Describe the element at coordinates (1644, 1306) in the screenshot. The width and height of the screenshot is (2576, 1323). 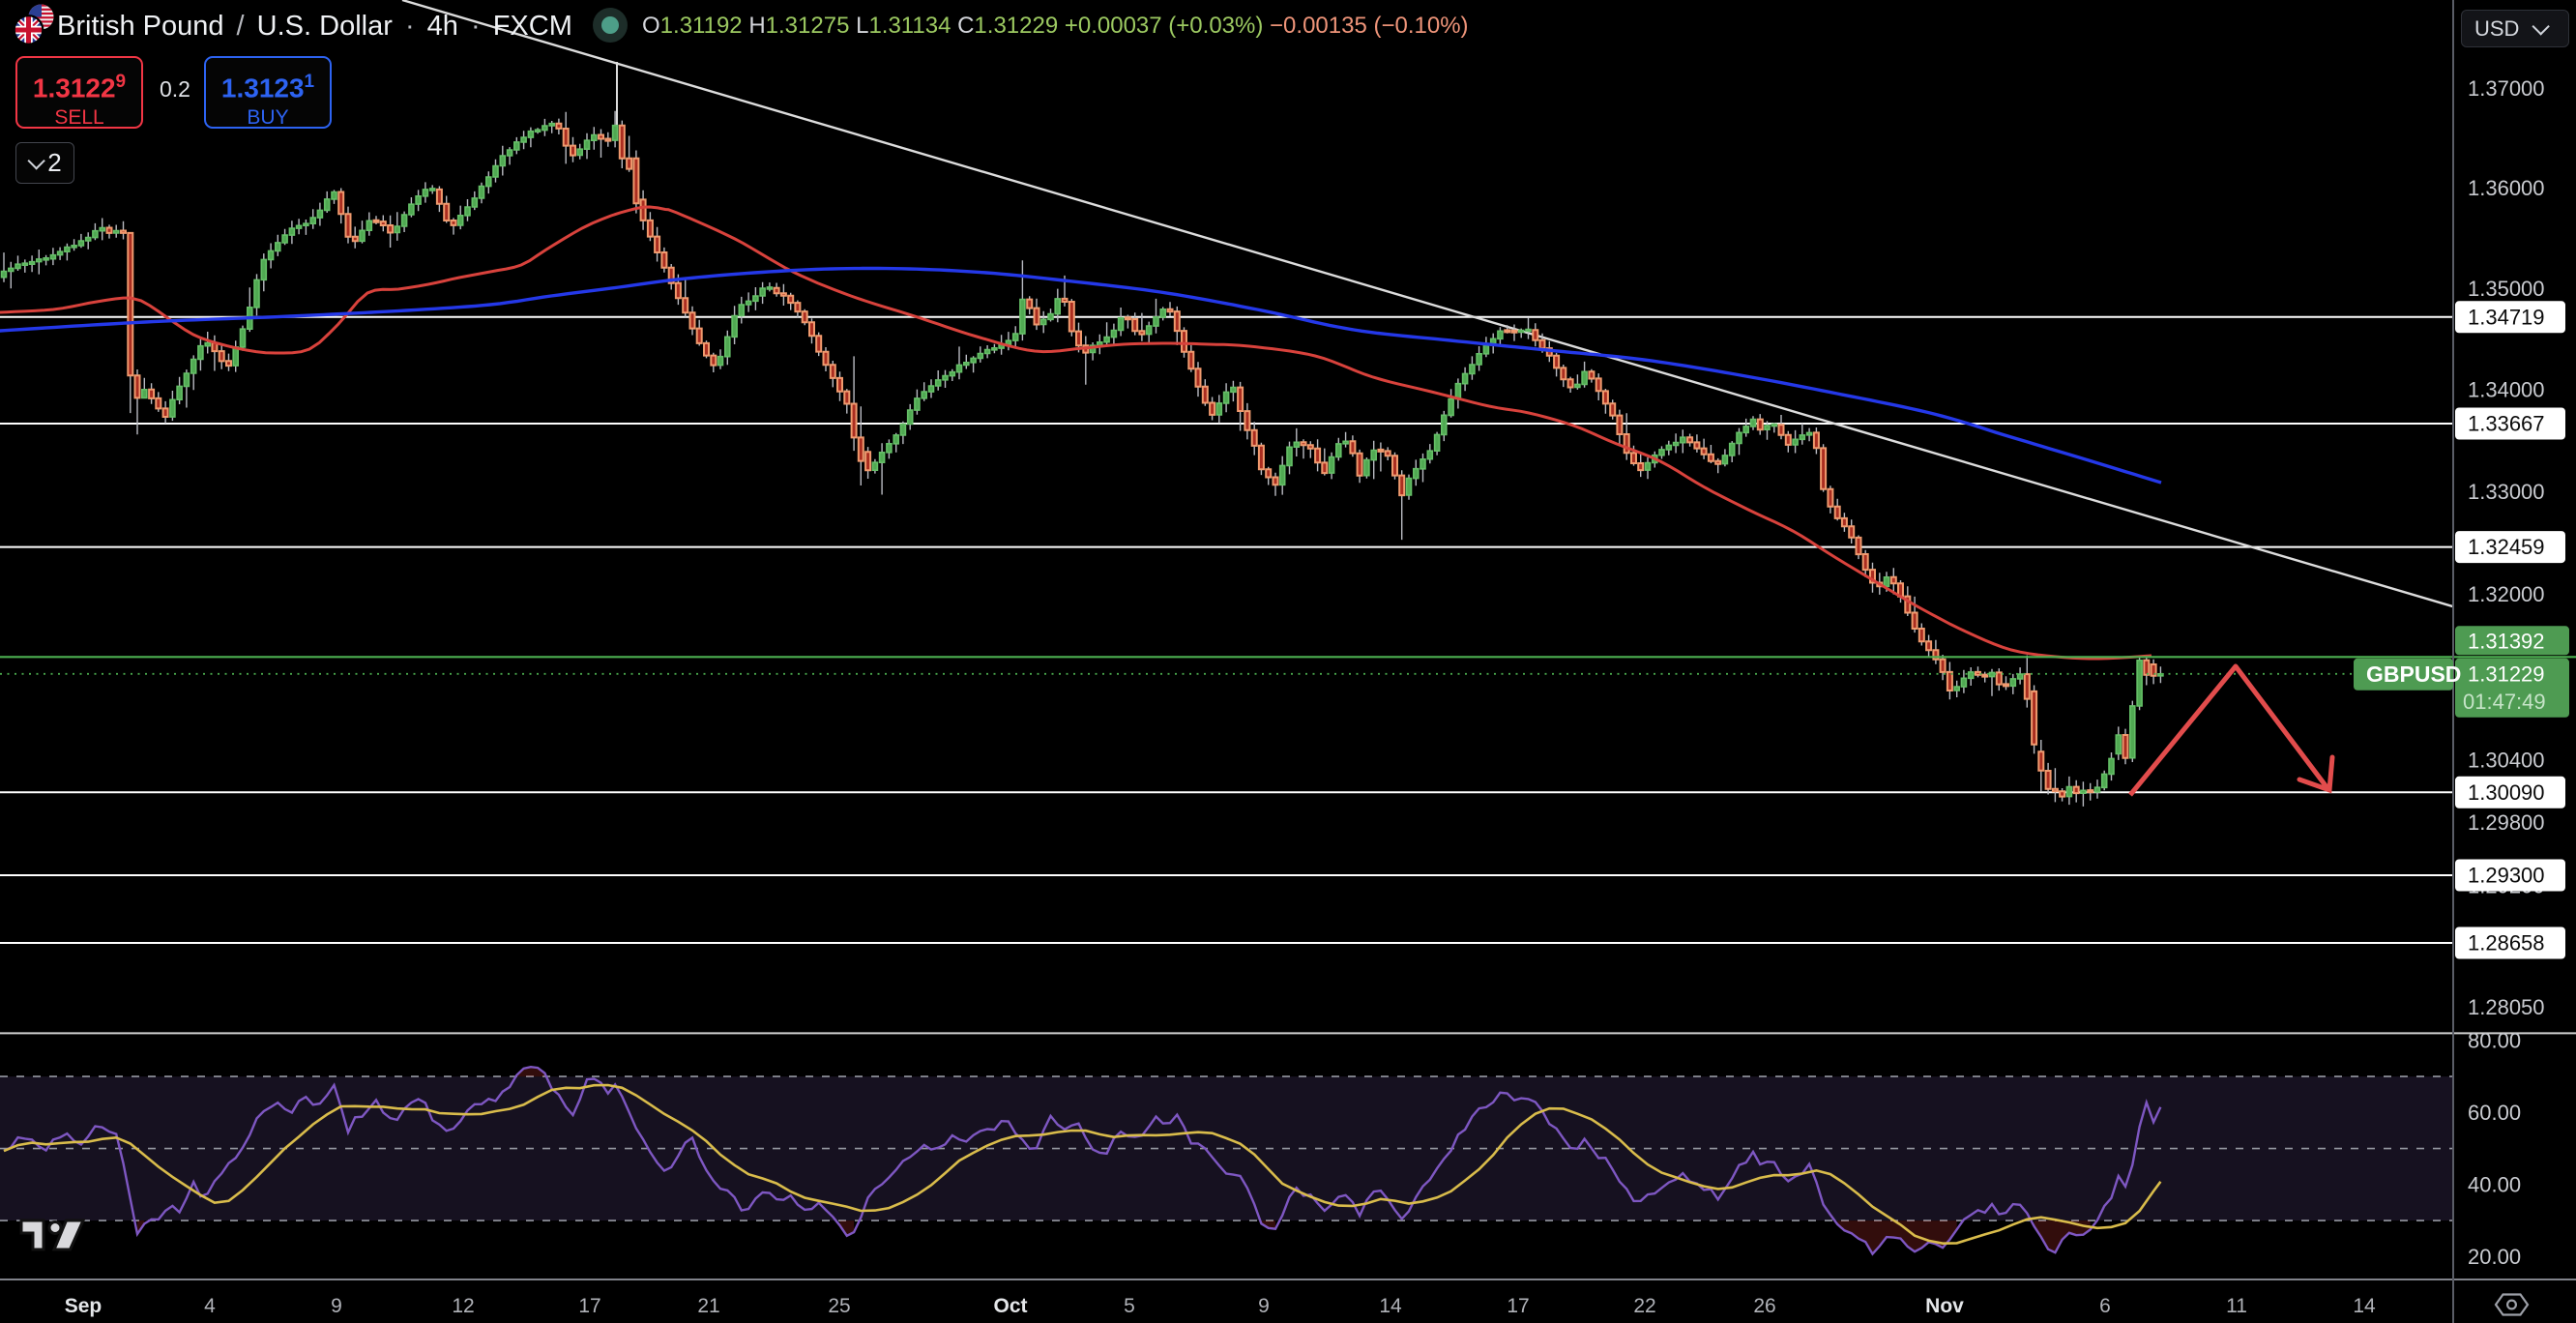
I see `svg-text: 22` at that location.